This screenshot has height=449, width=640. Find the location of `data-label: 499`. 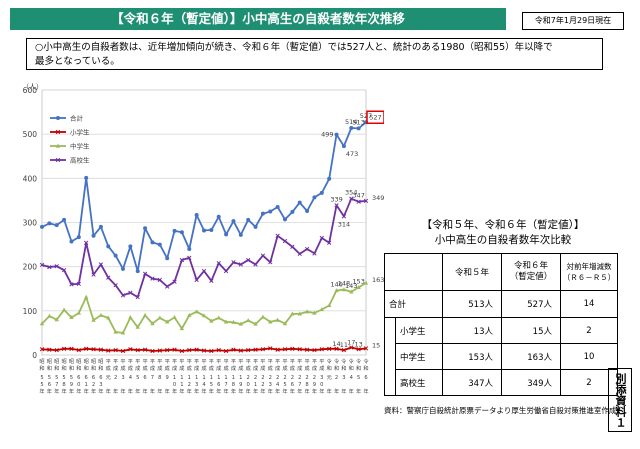

data-label: 499 is located at coordinates (327, 135).